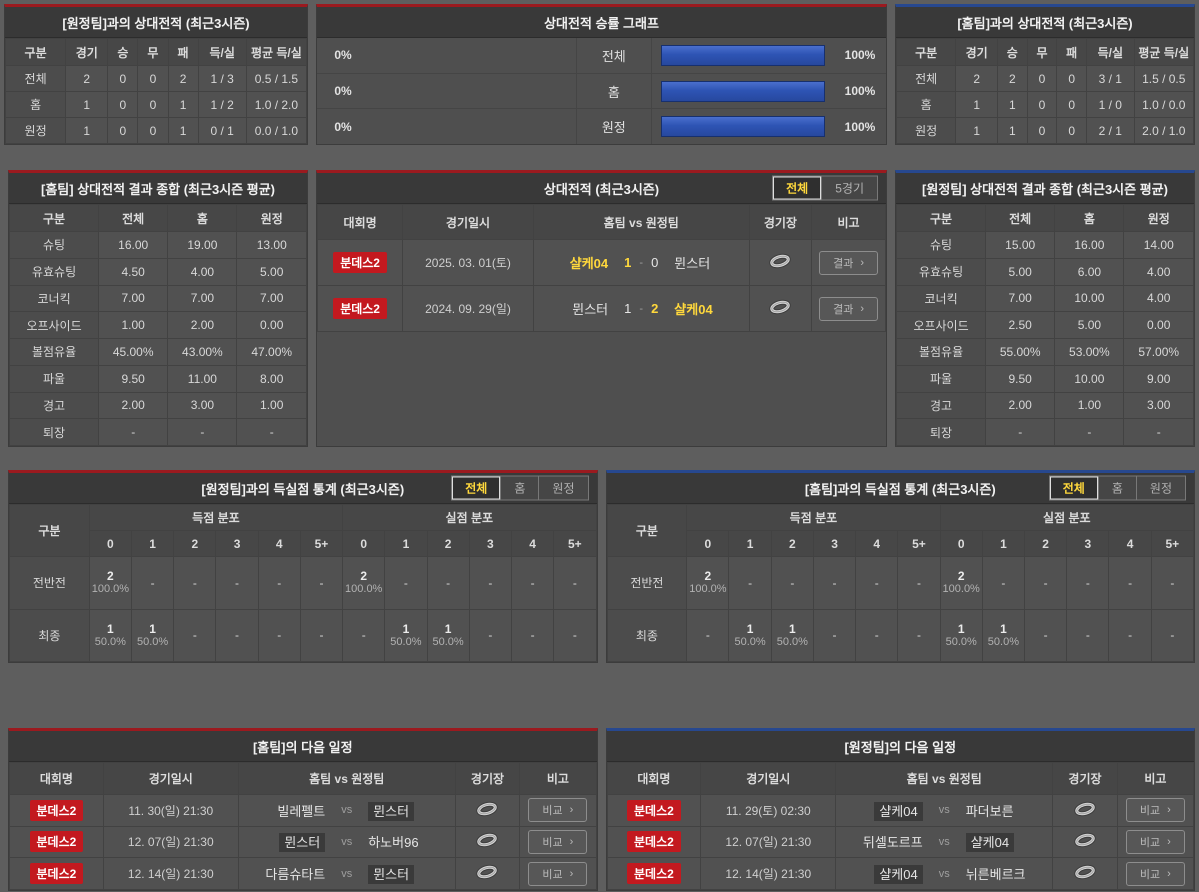  What do you see at coordinates (202, 298) in the screenshot?
I see `cell-value: 7.00` at bounding box center [202, 298].